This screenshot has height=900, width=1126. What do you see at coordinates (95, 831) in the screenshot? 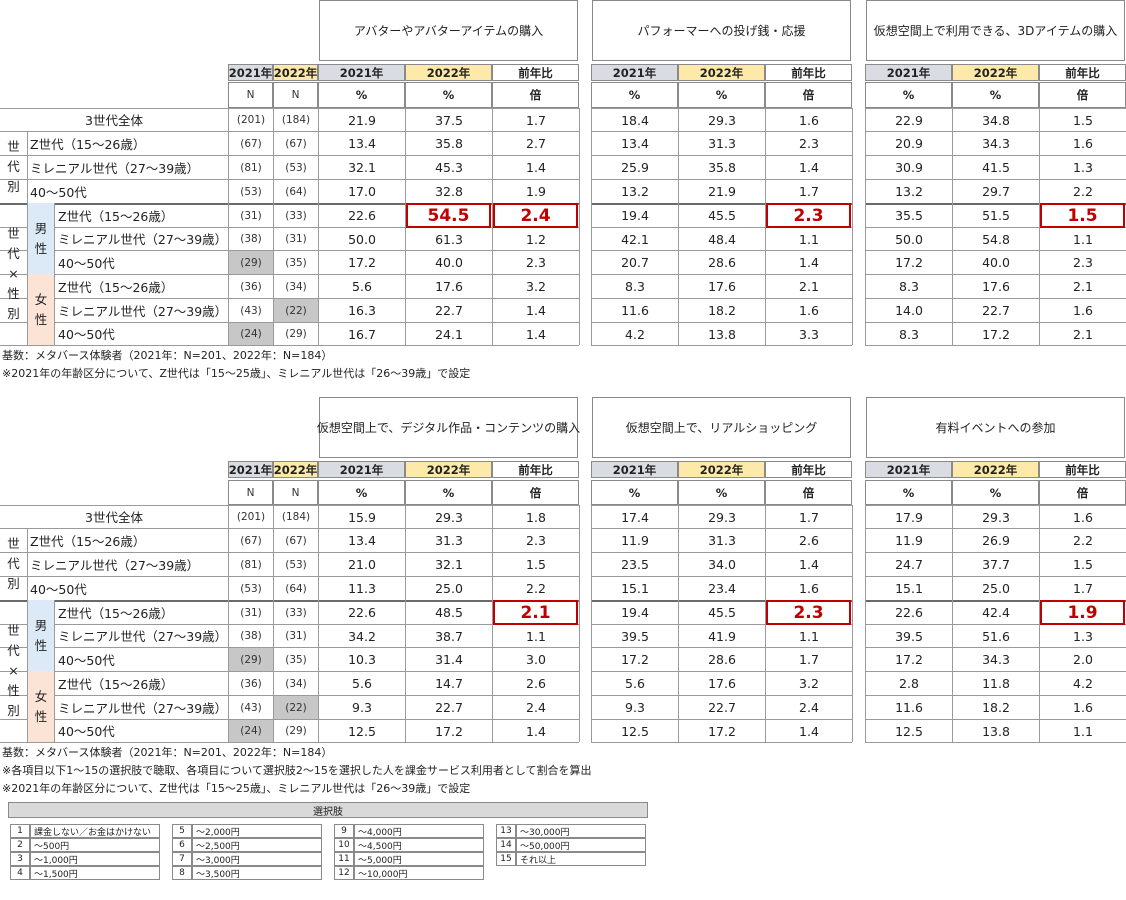
I see `option-label: 課金しない／お金はかけない` at bounding box center [95, 831].